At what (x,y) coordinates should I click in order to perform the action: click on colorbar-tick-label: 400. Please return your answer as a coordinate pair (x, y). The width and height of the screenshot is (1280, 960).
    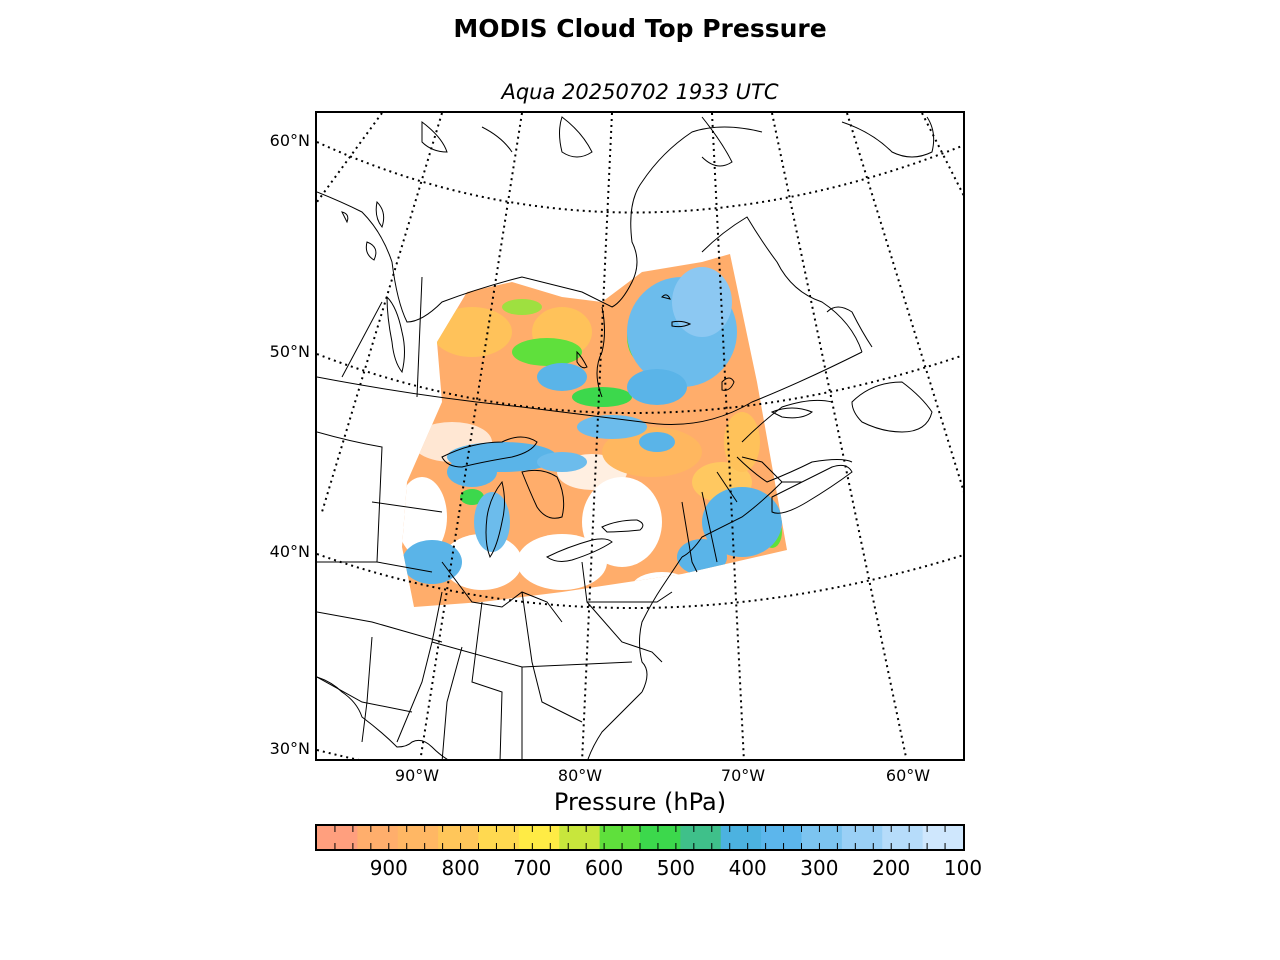
    Looking at the image, I should click on (747, 868).